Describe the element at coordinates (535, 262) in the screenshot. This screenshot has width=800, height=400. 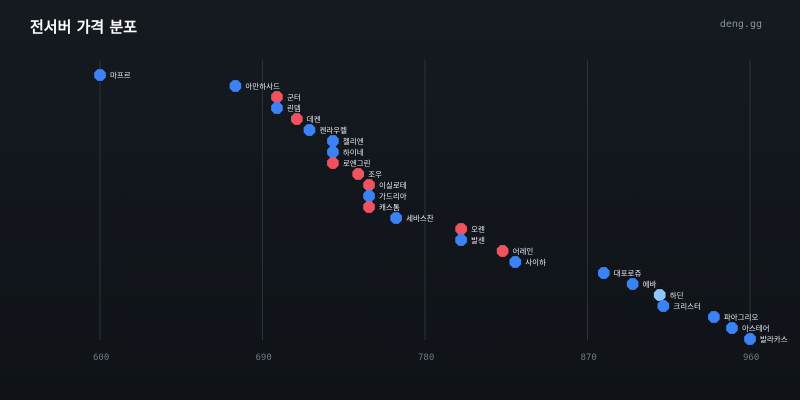
I see `point-label: 사이하` at that location.